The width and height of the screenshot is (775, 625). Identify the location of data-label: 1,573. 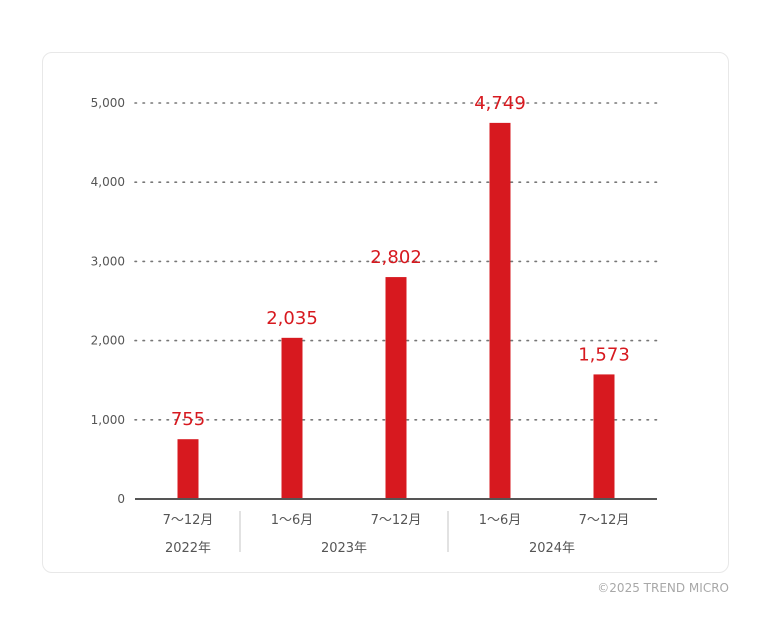
(604, 354).